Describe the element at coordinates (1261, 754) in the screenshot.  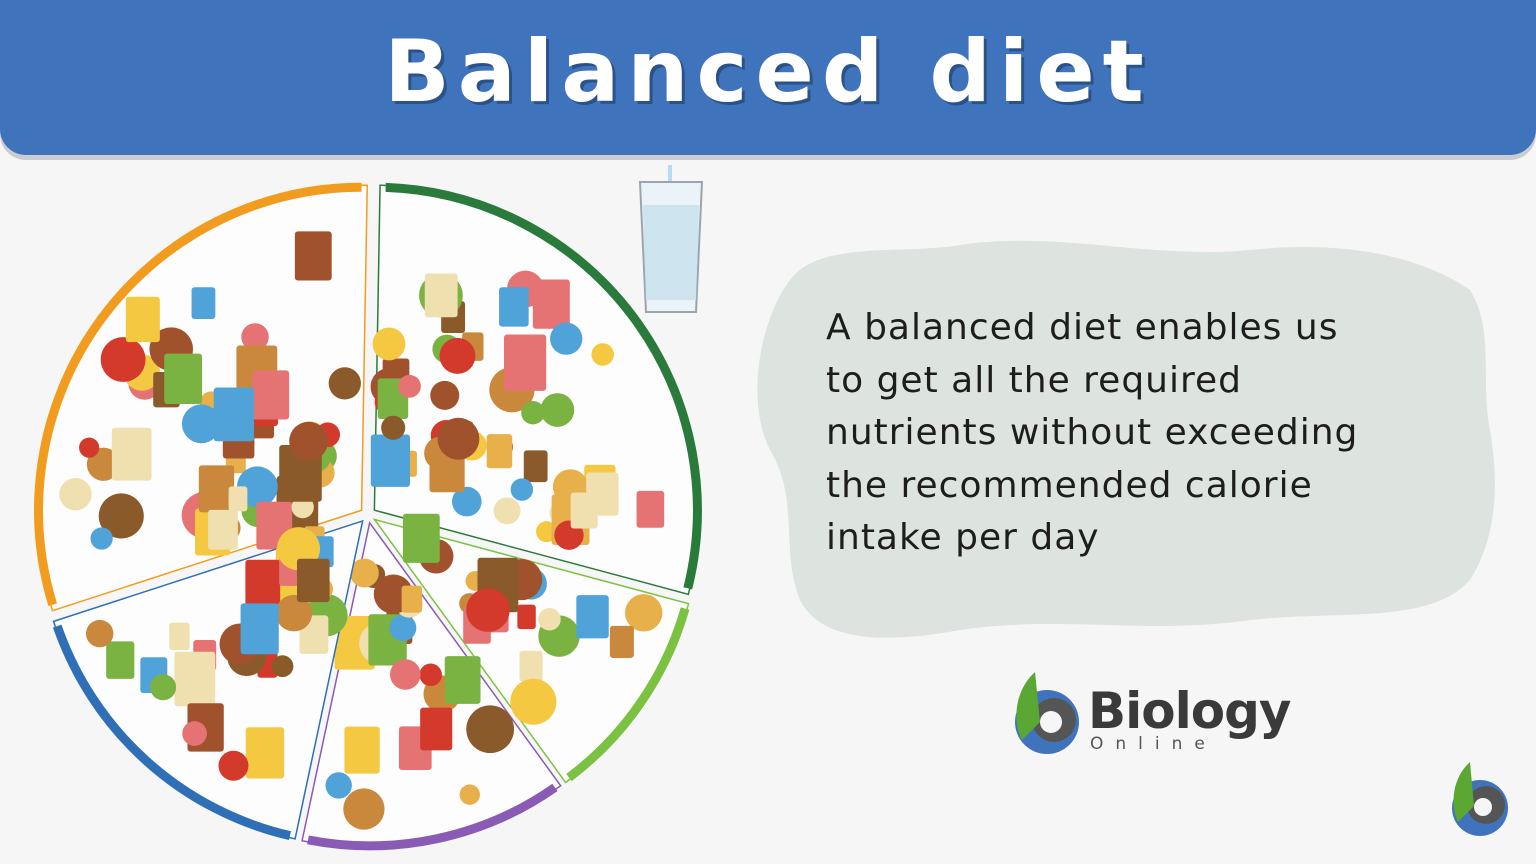
I see `logo-icon` at that location.